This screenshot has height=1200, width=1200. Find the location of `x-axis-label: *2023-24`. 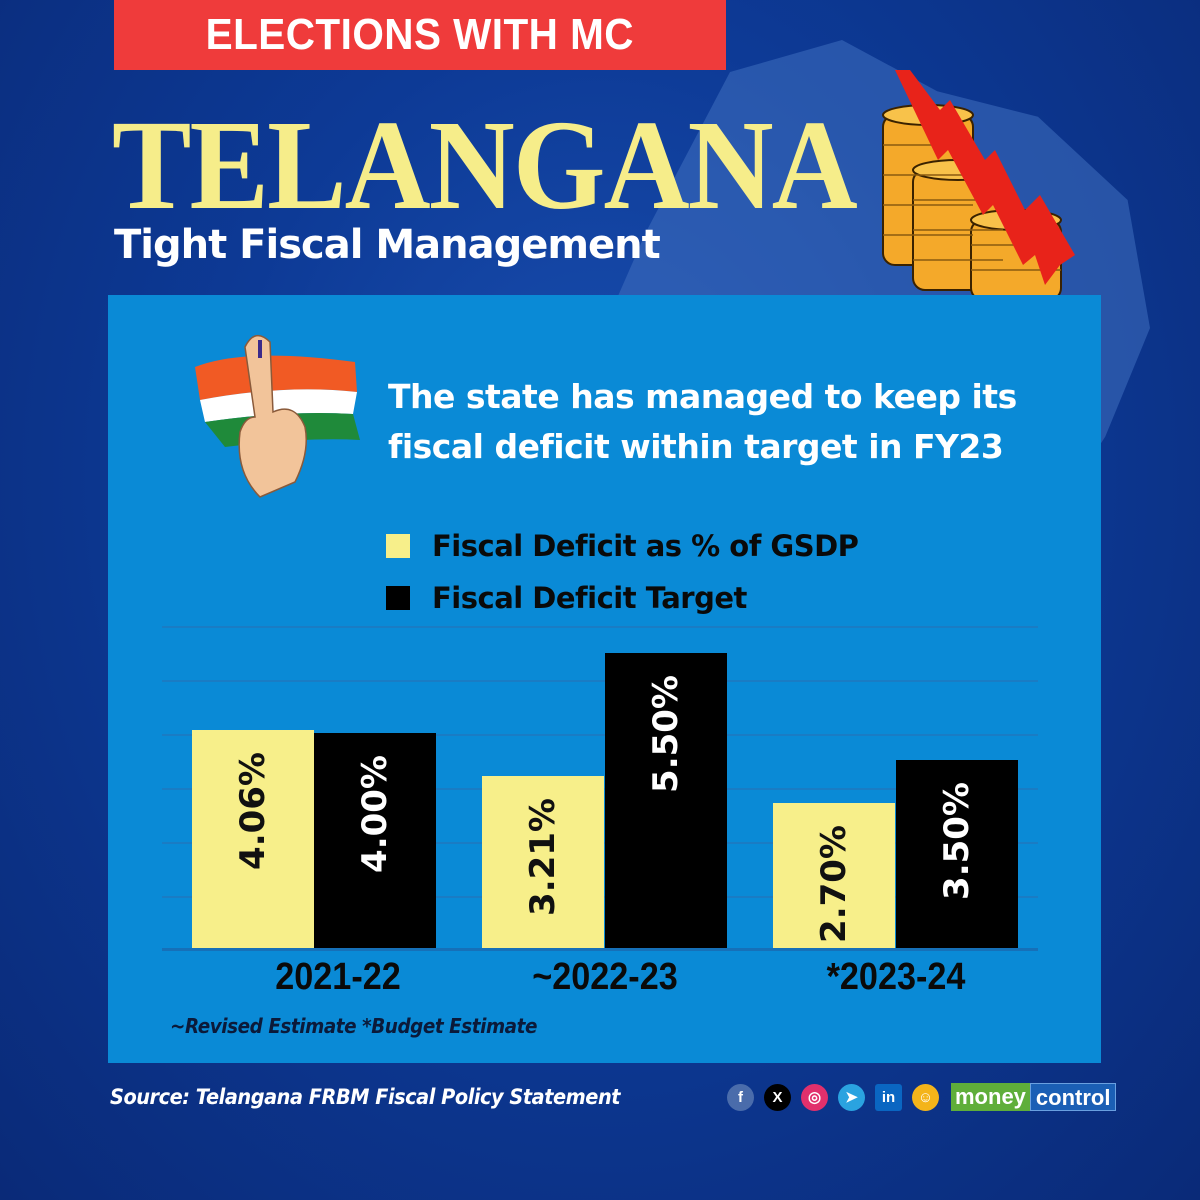

x-axis-label: *2023-24 is located at coordinates (896, 977).